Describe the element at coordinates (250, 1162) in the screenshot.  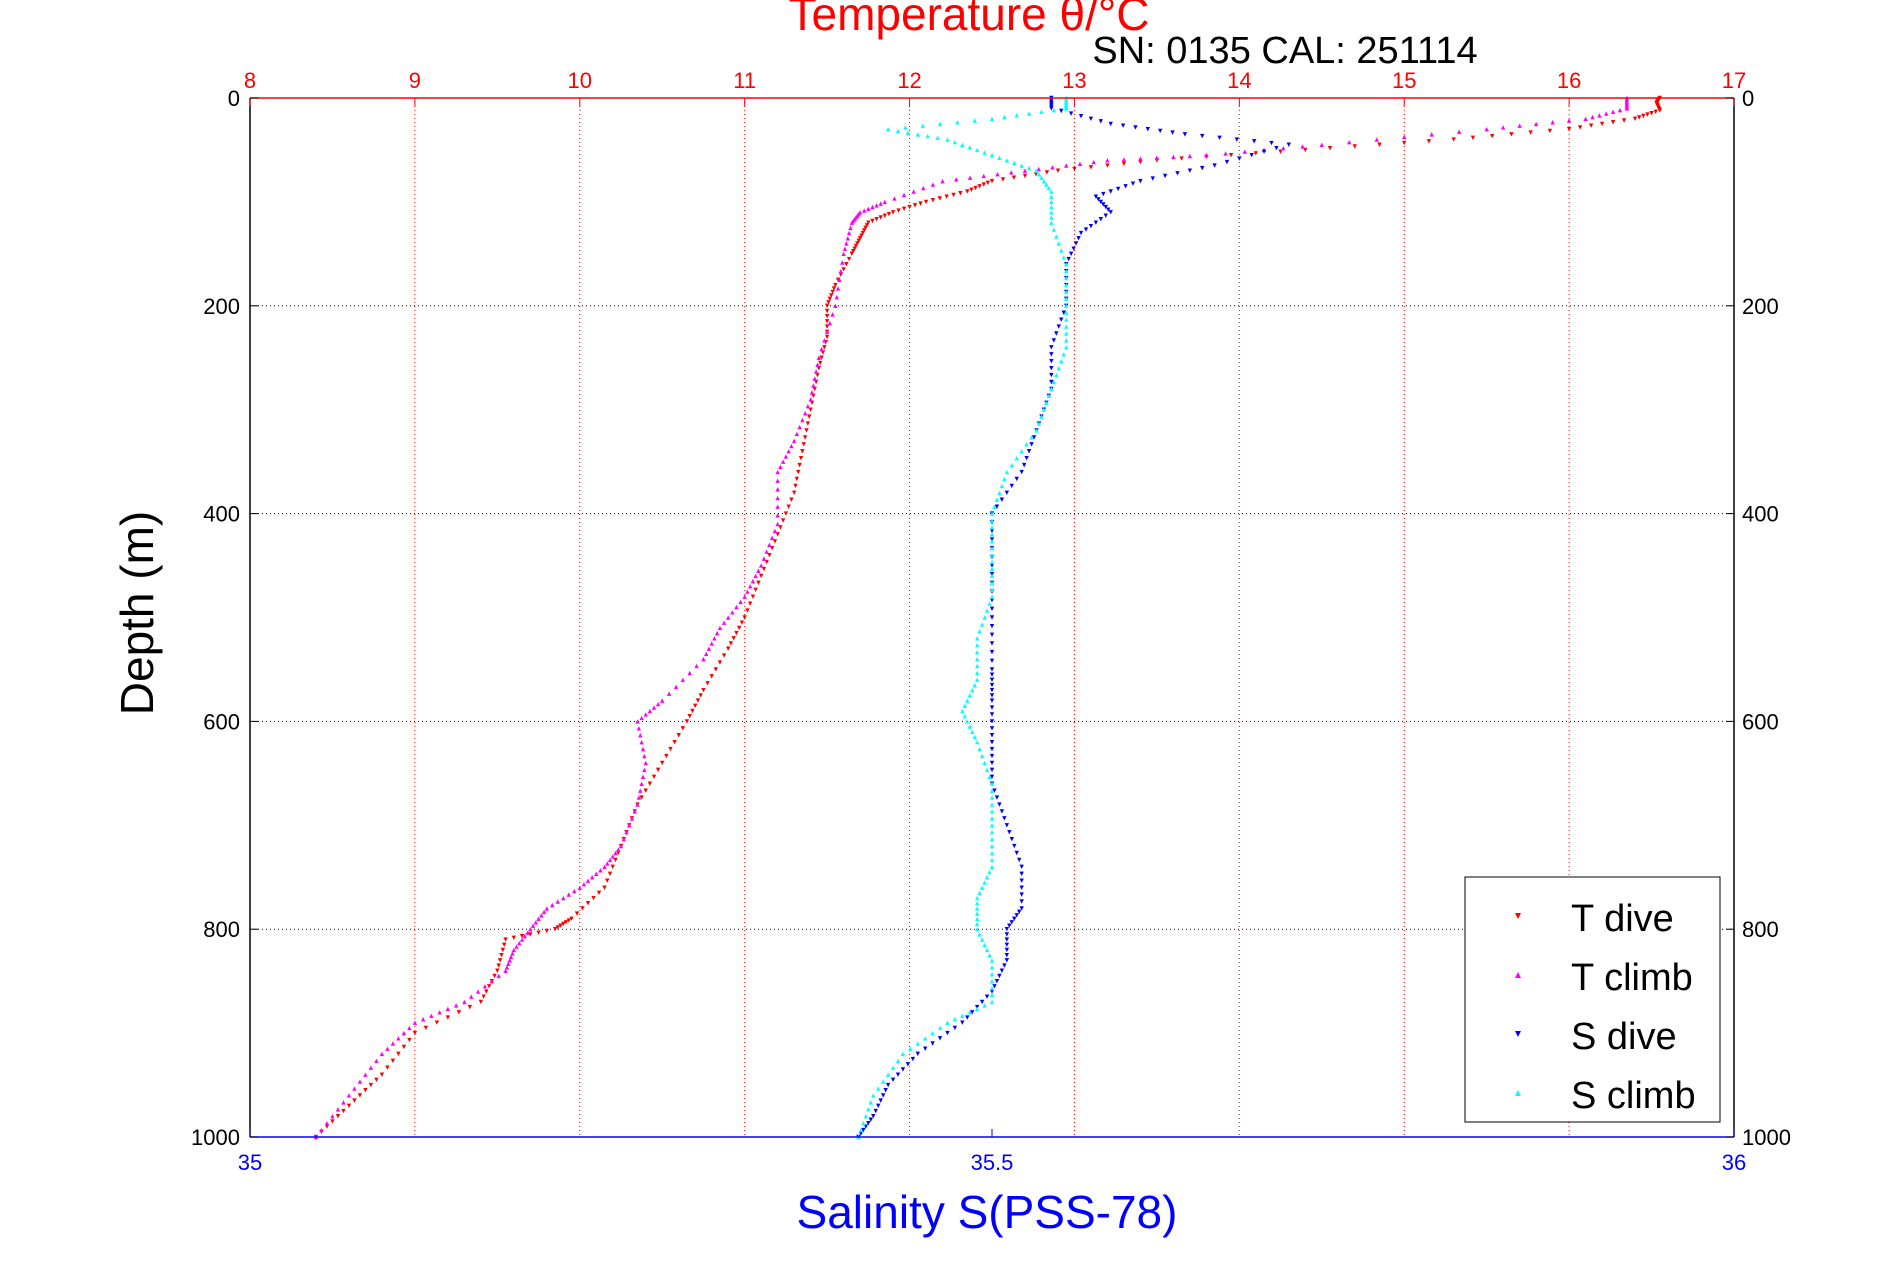
I see `salinity-tick-label: 35` at that location.